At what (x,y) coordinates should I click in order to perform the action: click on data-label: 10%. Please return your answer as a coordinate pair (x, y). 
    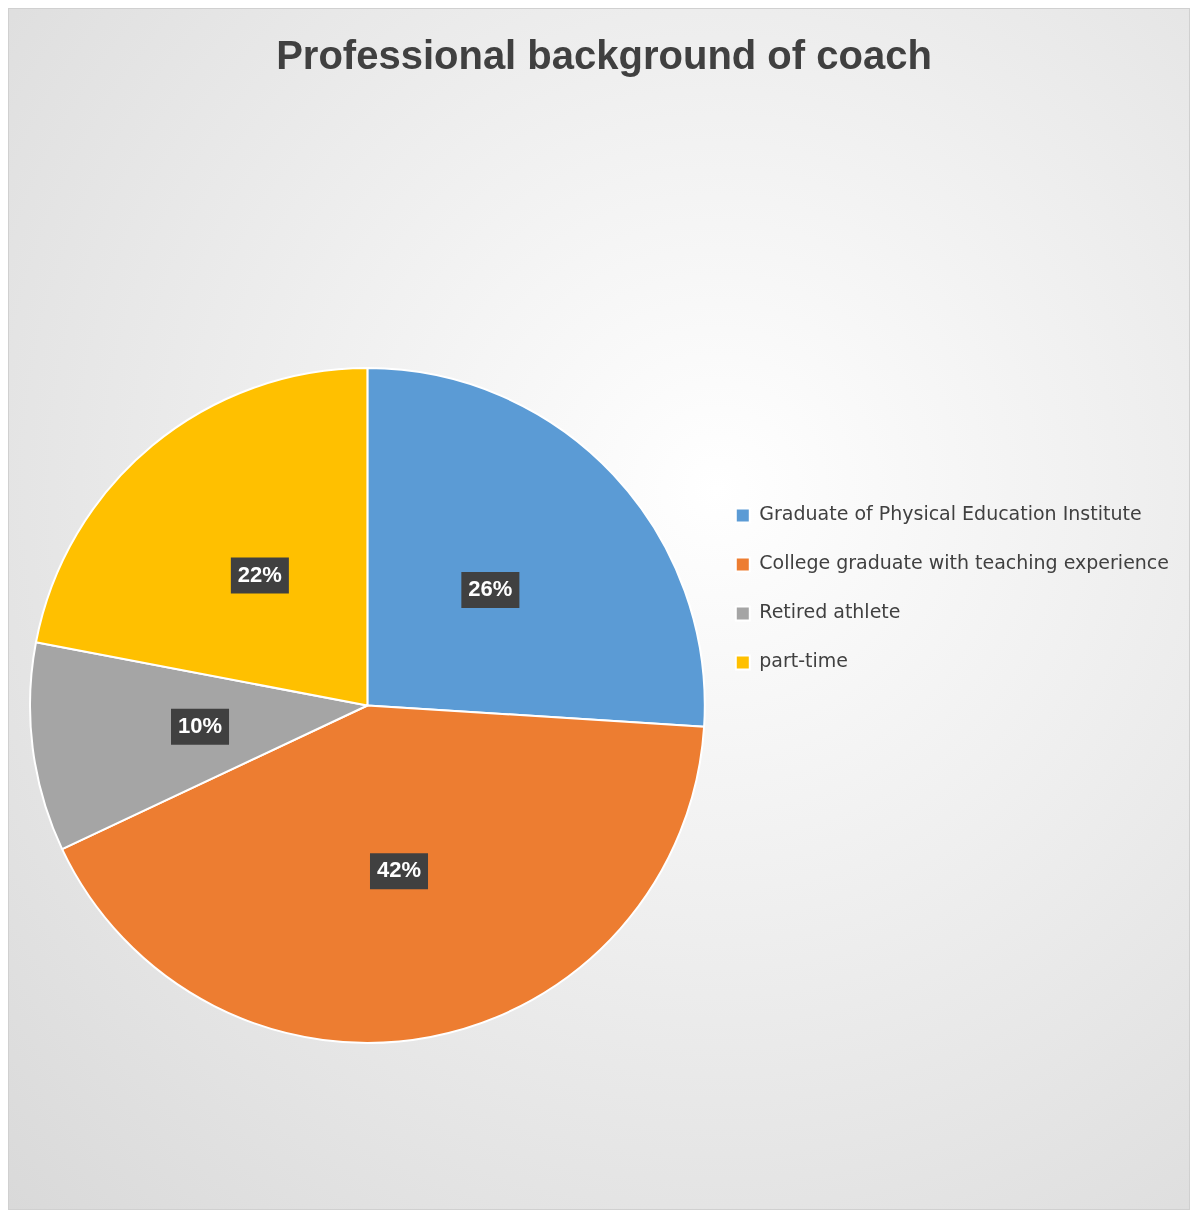
    Looking at the image, I should click on (200, 725).